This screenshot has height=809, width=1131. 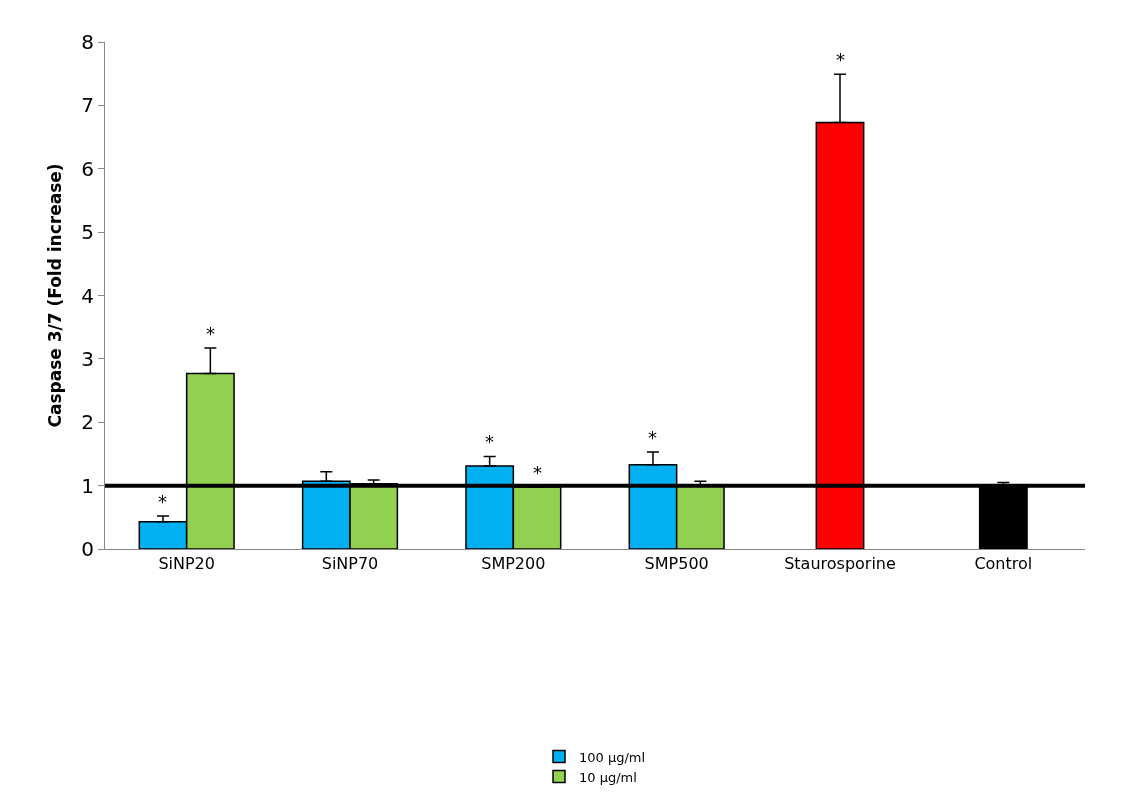 I want to click on y-tick-label: 8, so click(x=87, y=42).